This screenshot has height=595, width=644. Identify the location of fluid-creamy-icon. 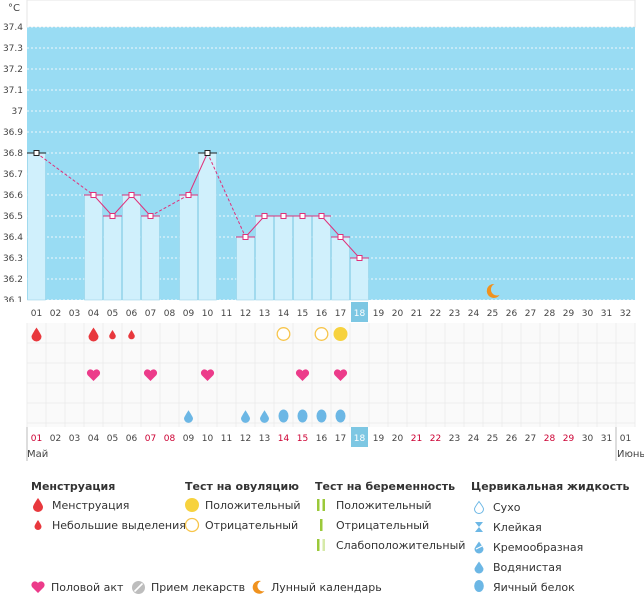
(479, 547).